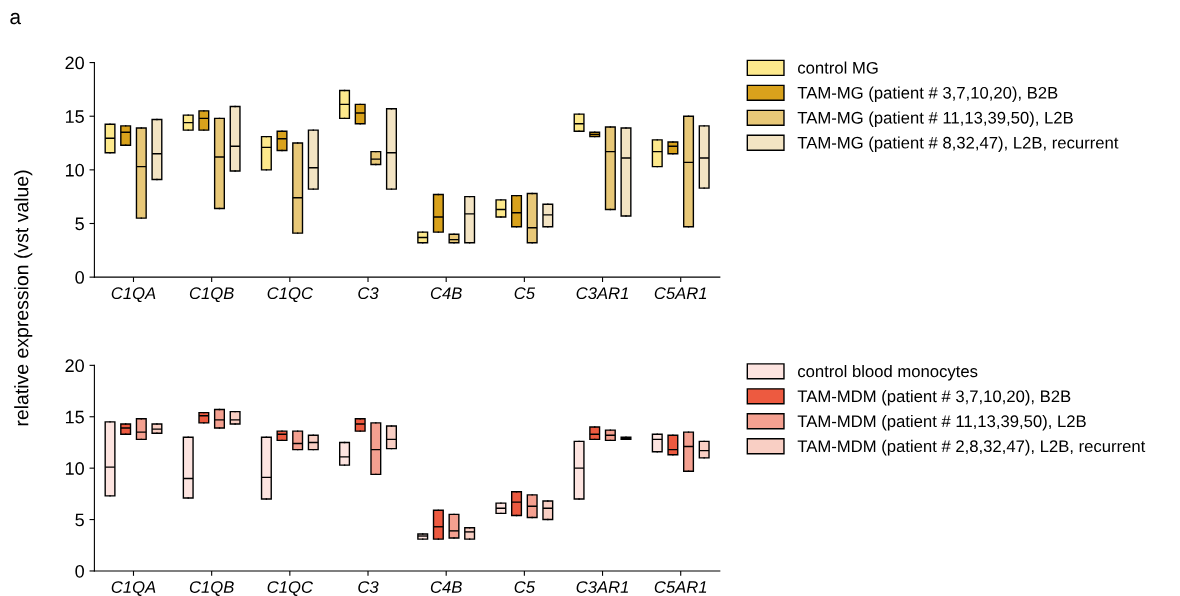 The height and width of the screenshot is (596, 1180). Describe the element at coordinates (838, 67) in the screenshot. I see `legend-label: control MG` at that location.